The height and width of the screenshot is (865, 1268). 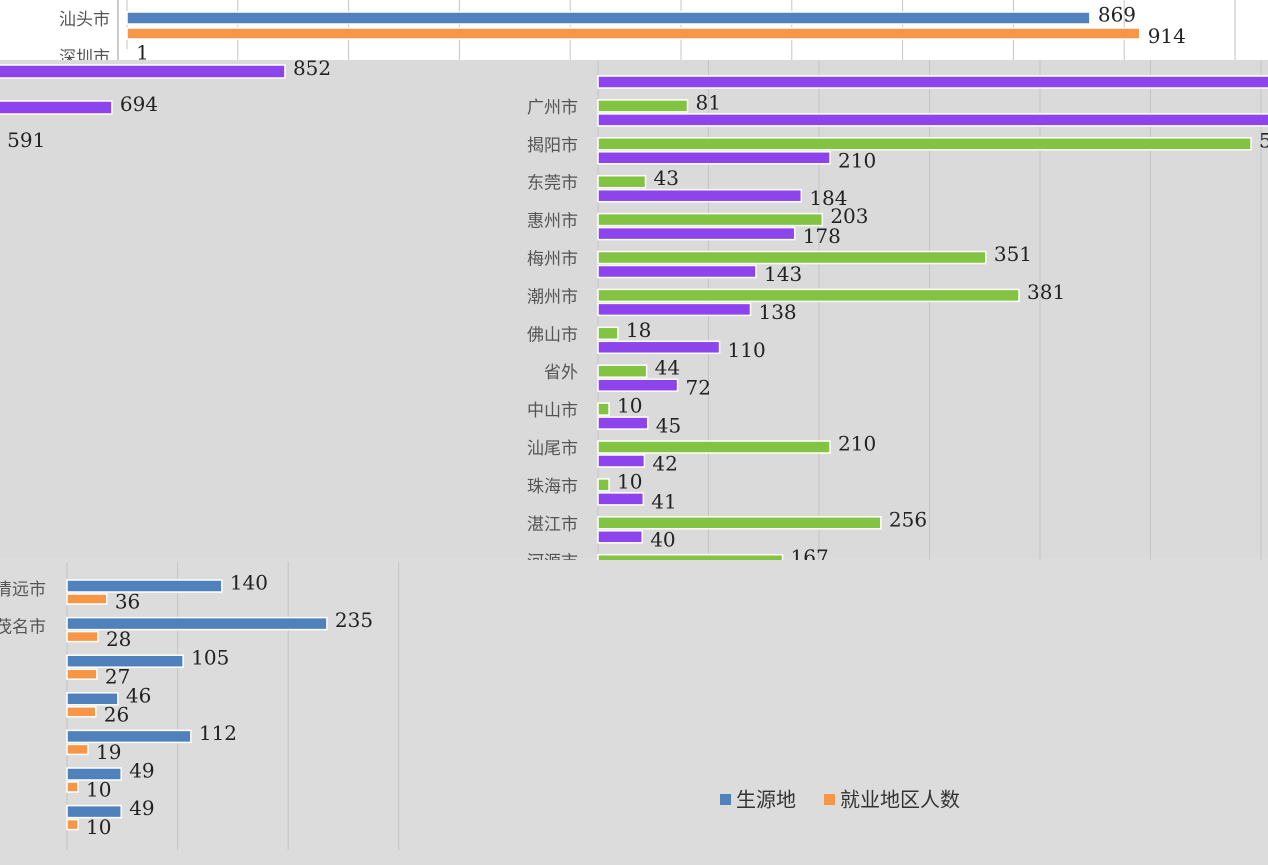 I want to click on category-label: 湛江市, so click(x=552, y=525).